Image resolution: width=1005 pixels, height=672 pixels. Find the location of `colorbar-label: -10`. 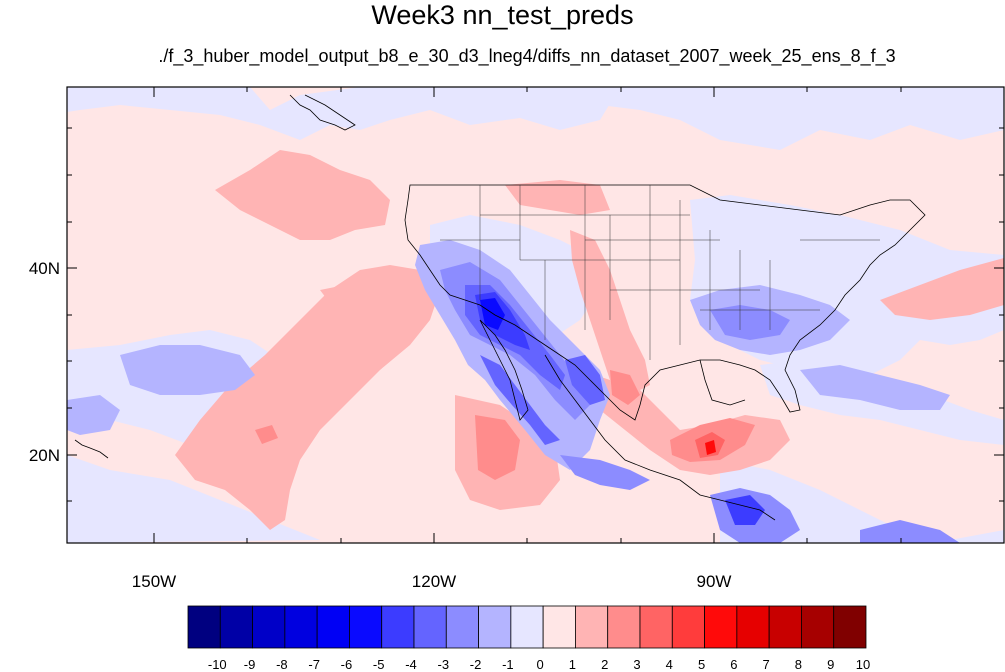

colorbar-label: -10 is located at coordinates (217, 664).